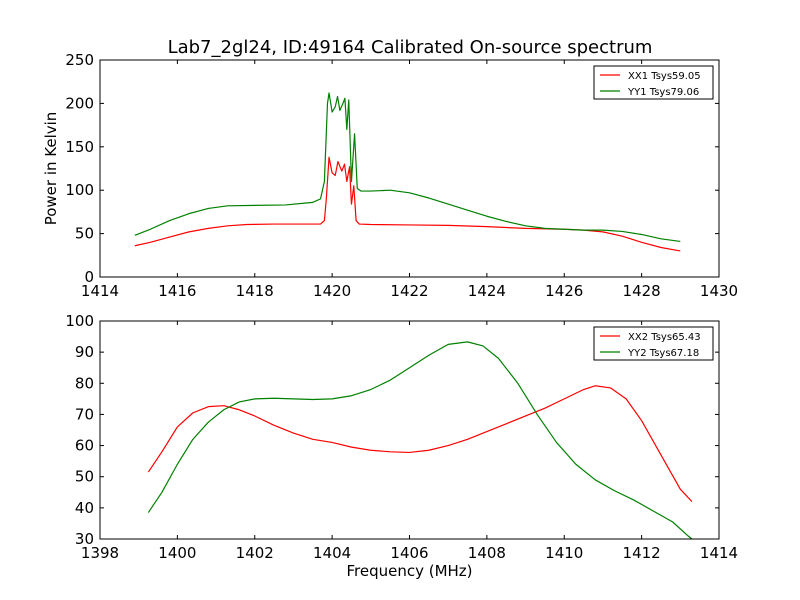 The height and width of the screenshot is (600, 800). I want to click on x-tick-label: 1416, so click(177, 291).